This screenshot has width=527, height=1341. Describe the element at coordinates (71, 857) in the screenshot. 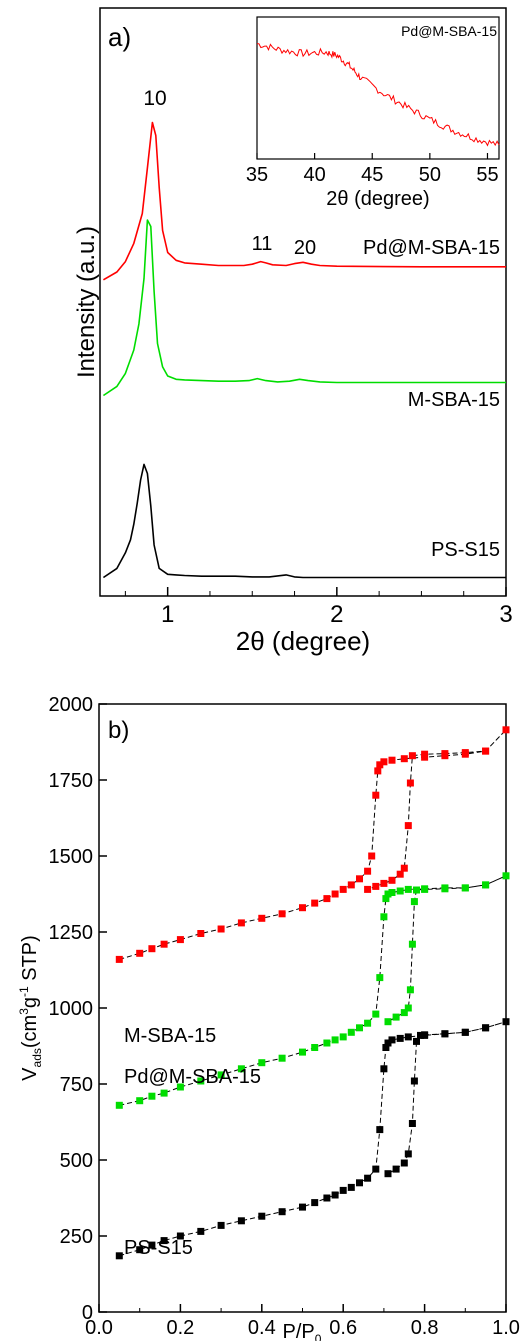

I see `b-y-tick-label: 1500` at that location.